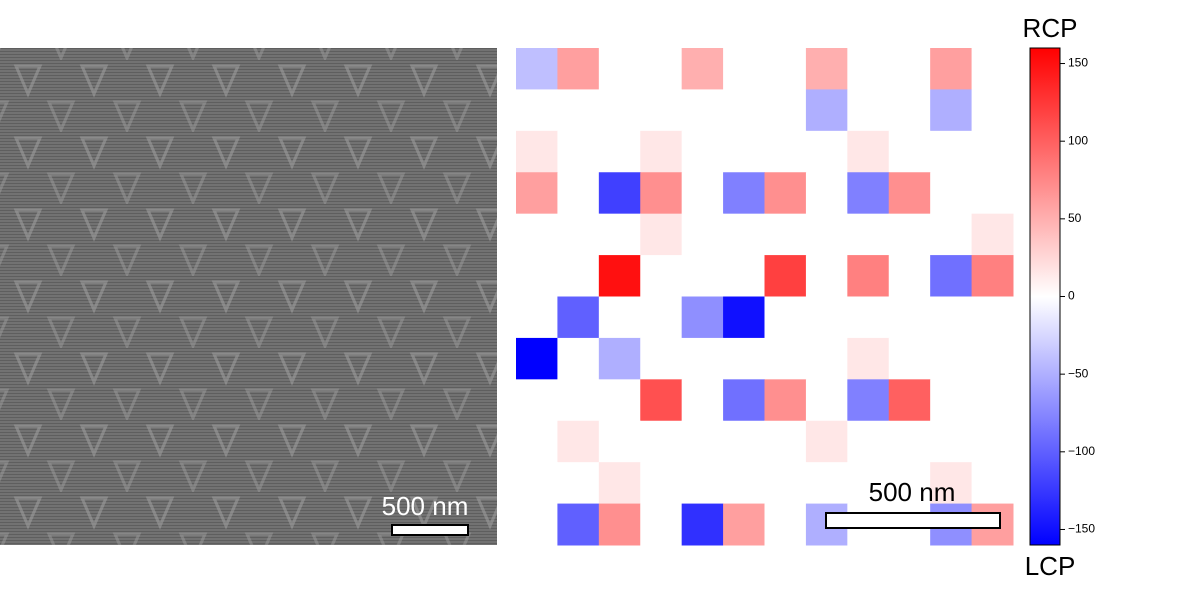 Image resolution: width=1200 pixels, height=611 pixels. Describe the element at coordinates (430, 530) in the screenshot. I see `scale-bar` at that location.